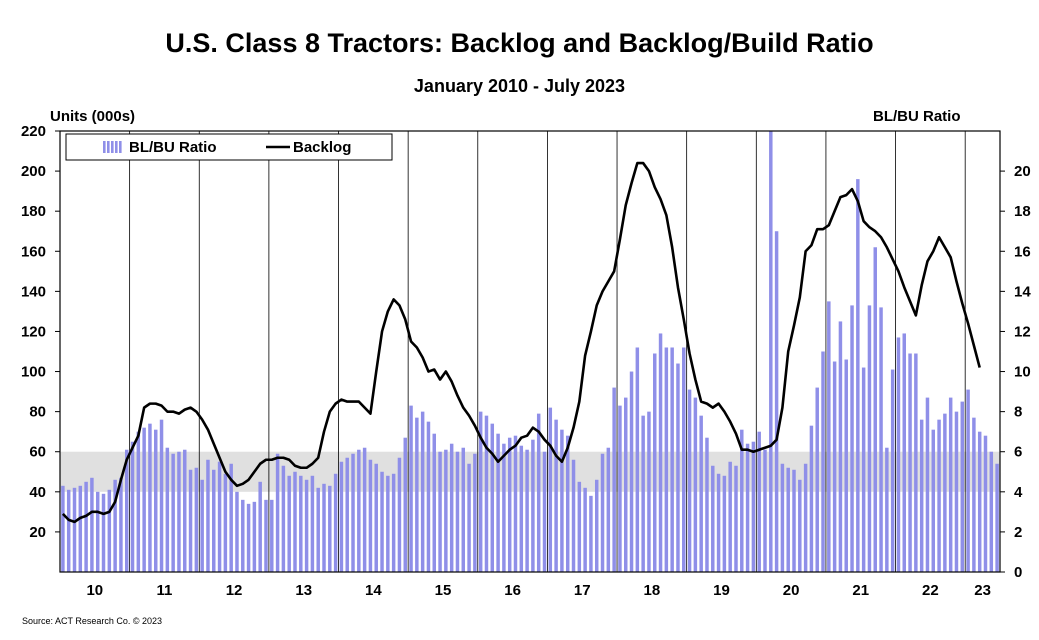 The image size is (1039, 640). Describe the element at coordinates (982, 590) in the screenshot. I see `x-tick-label: 23` at that location.